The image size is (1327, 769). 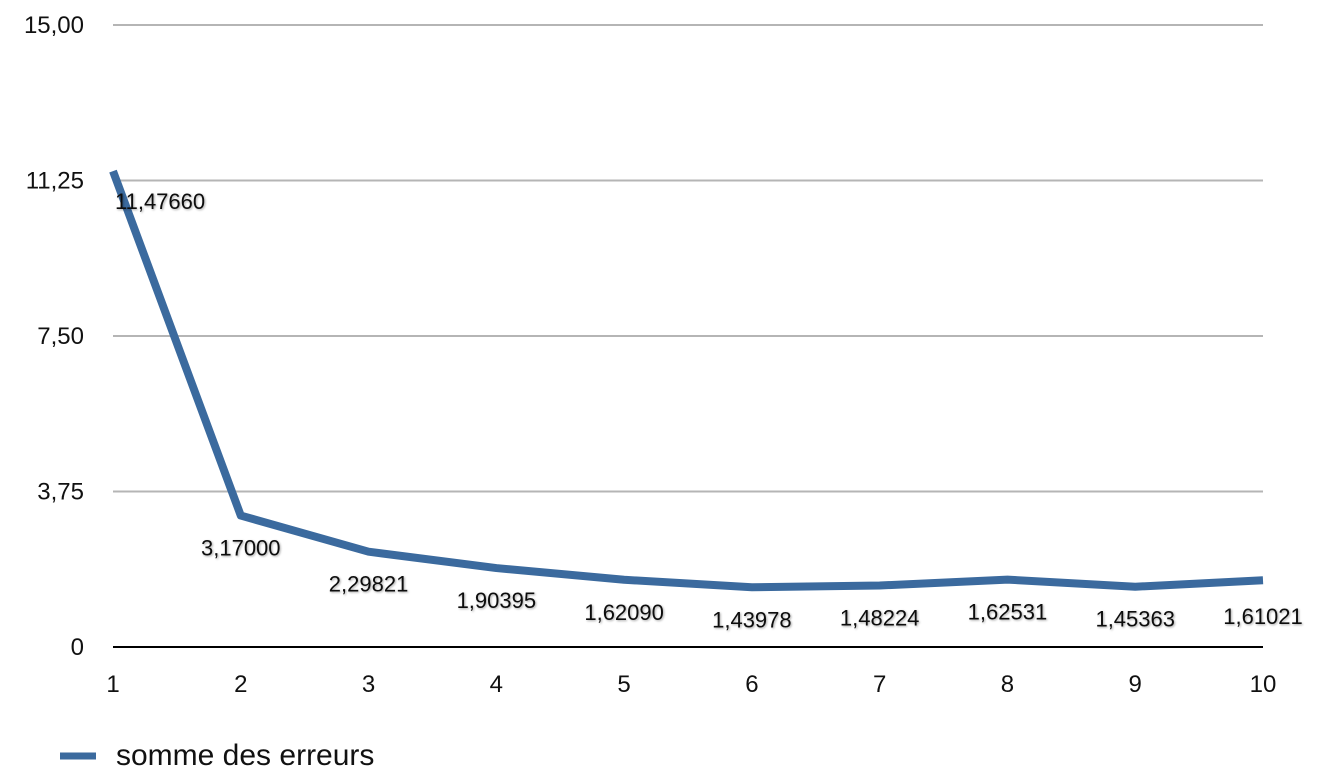 What do you see at coordinates (879, 684) in the screenshot?
I see `x-tick-label: 7` at bounding box center [879, 684].